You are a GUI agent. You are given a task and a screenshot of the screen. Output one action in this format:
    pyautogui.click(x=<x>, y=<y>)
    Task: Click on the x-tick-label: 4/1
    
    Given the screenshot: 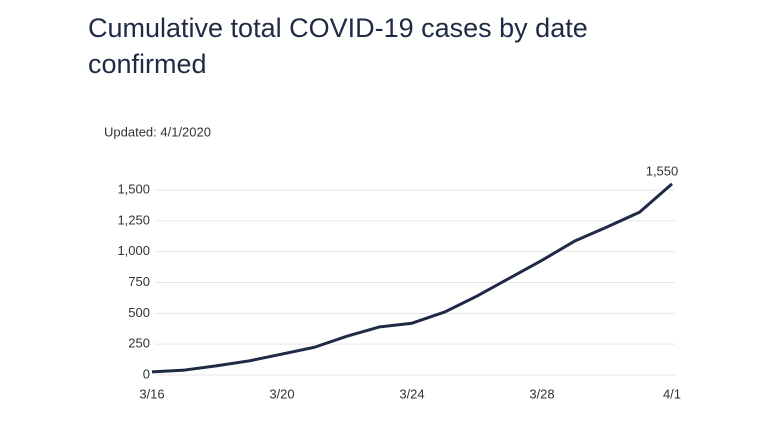 What is the action you would take?
    pyautogui.click(x=672, y=393)
    